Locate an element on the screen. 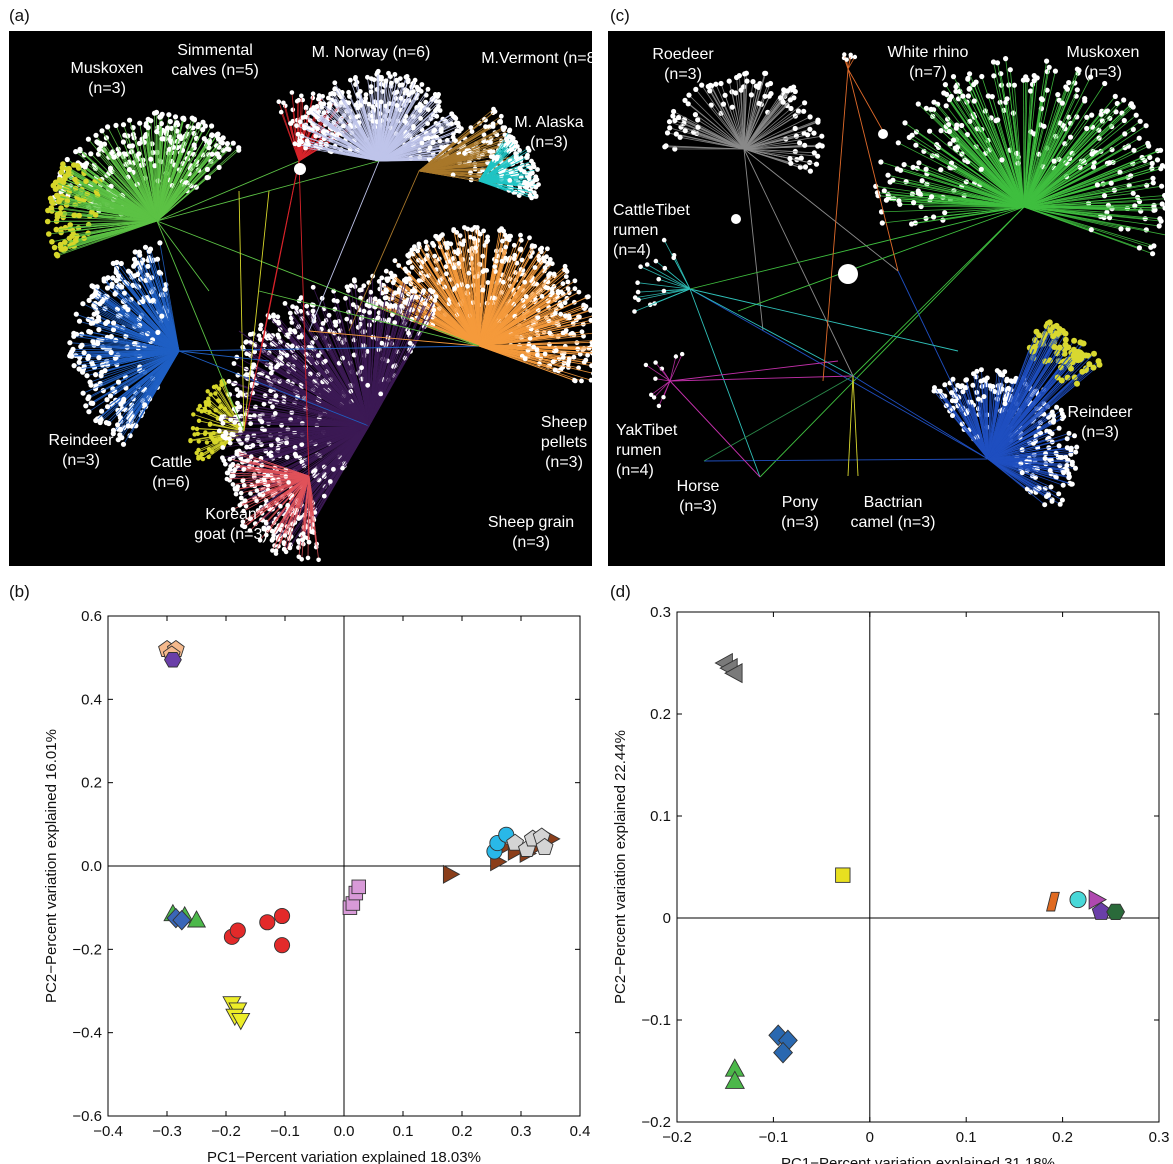 The image size is (1173, 1164). hub-node is located at coordinates (300, 169).